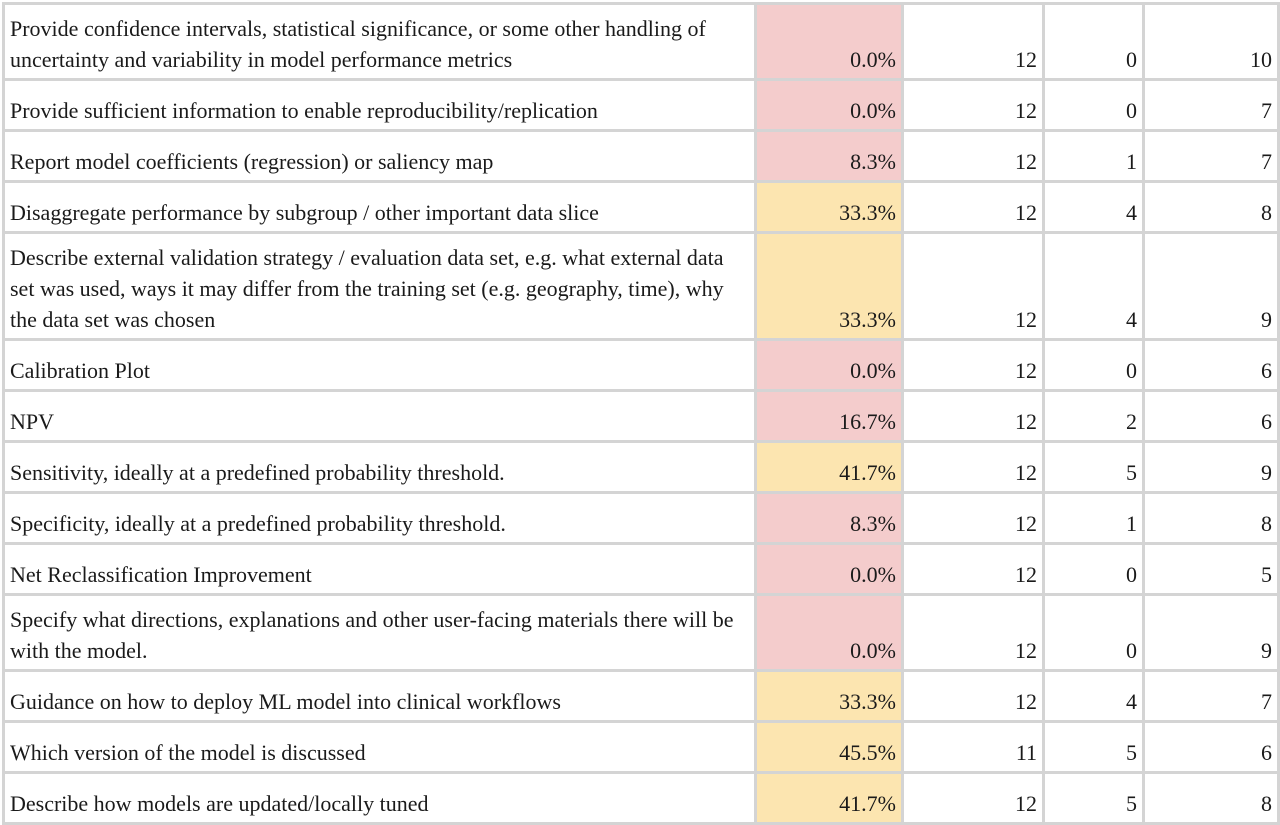 Image resolution: width=1280 pixels, height=825 pixels. What do you see at coordinates (829, 747) in the screenshot?
I see `percent-cell: 45.5%` at bounding box center [829, 747].